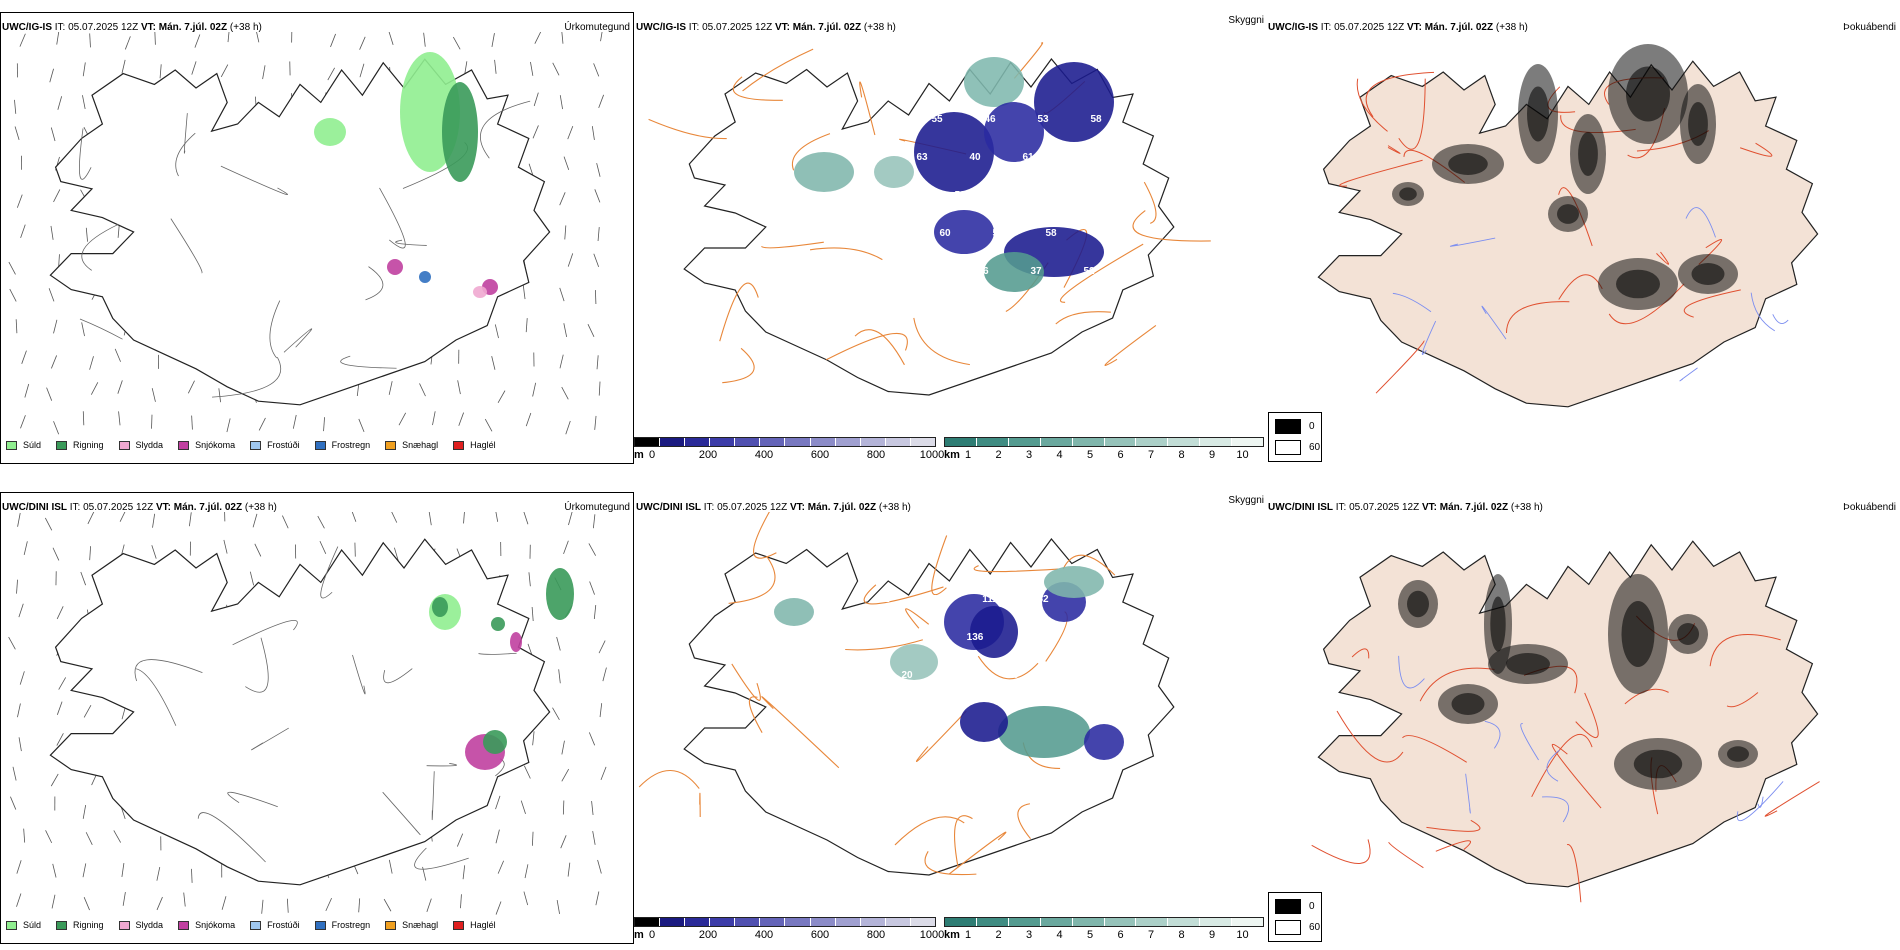 This screenshot has width=1900, height=950. Describe the element at coordinates (930, 271) in the screenshot. I see `cloud-base-label: 33` at that location.